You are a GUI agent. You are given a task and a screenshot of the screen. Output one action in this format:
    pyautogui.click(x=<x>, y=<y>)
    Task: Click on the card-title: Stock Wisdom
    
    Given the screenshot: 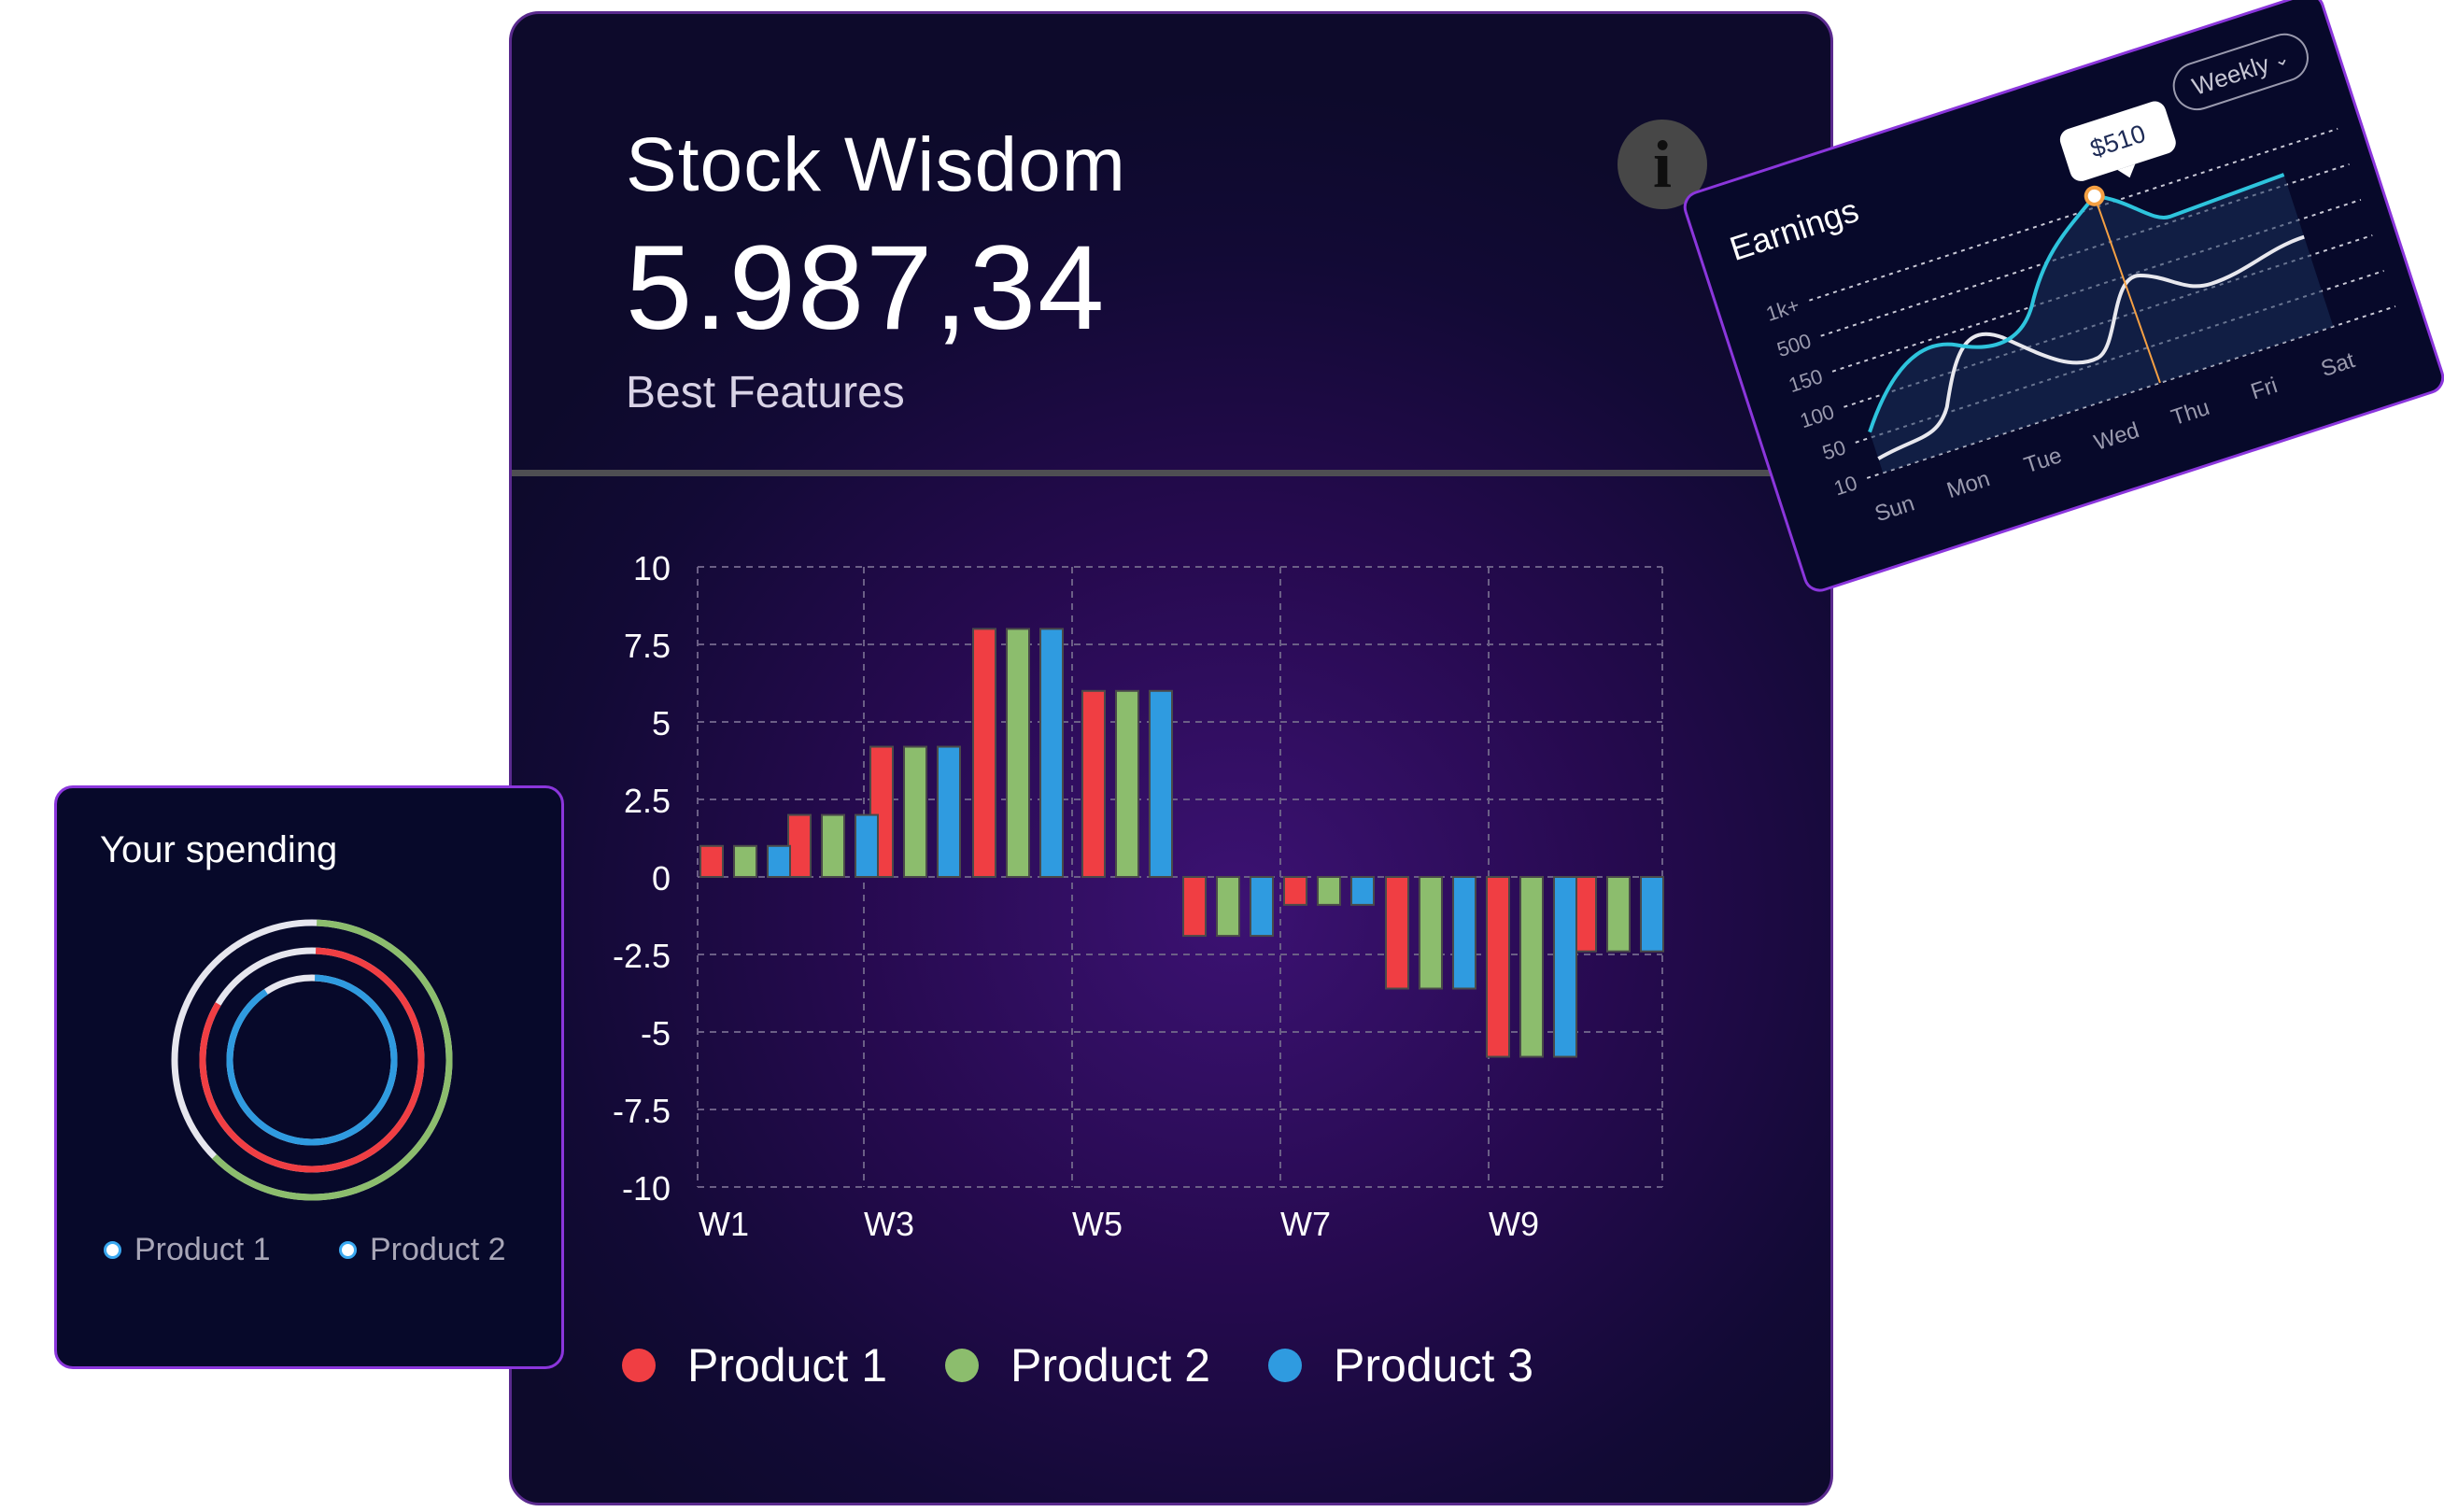 What is the action you would take?
    pyautogui.click(x=876, y=165)
    